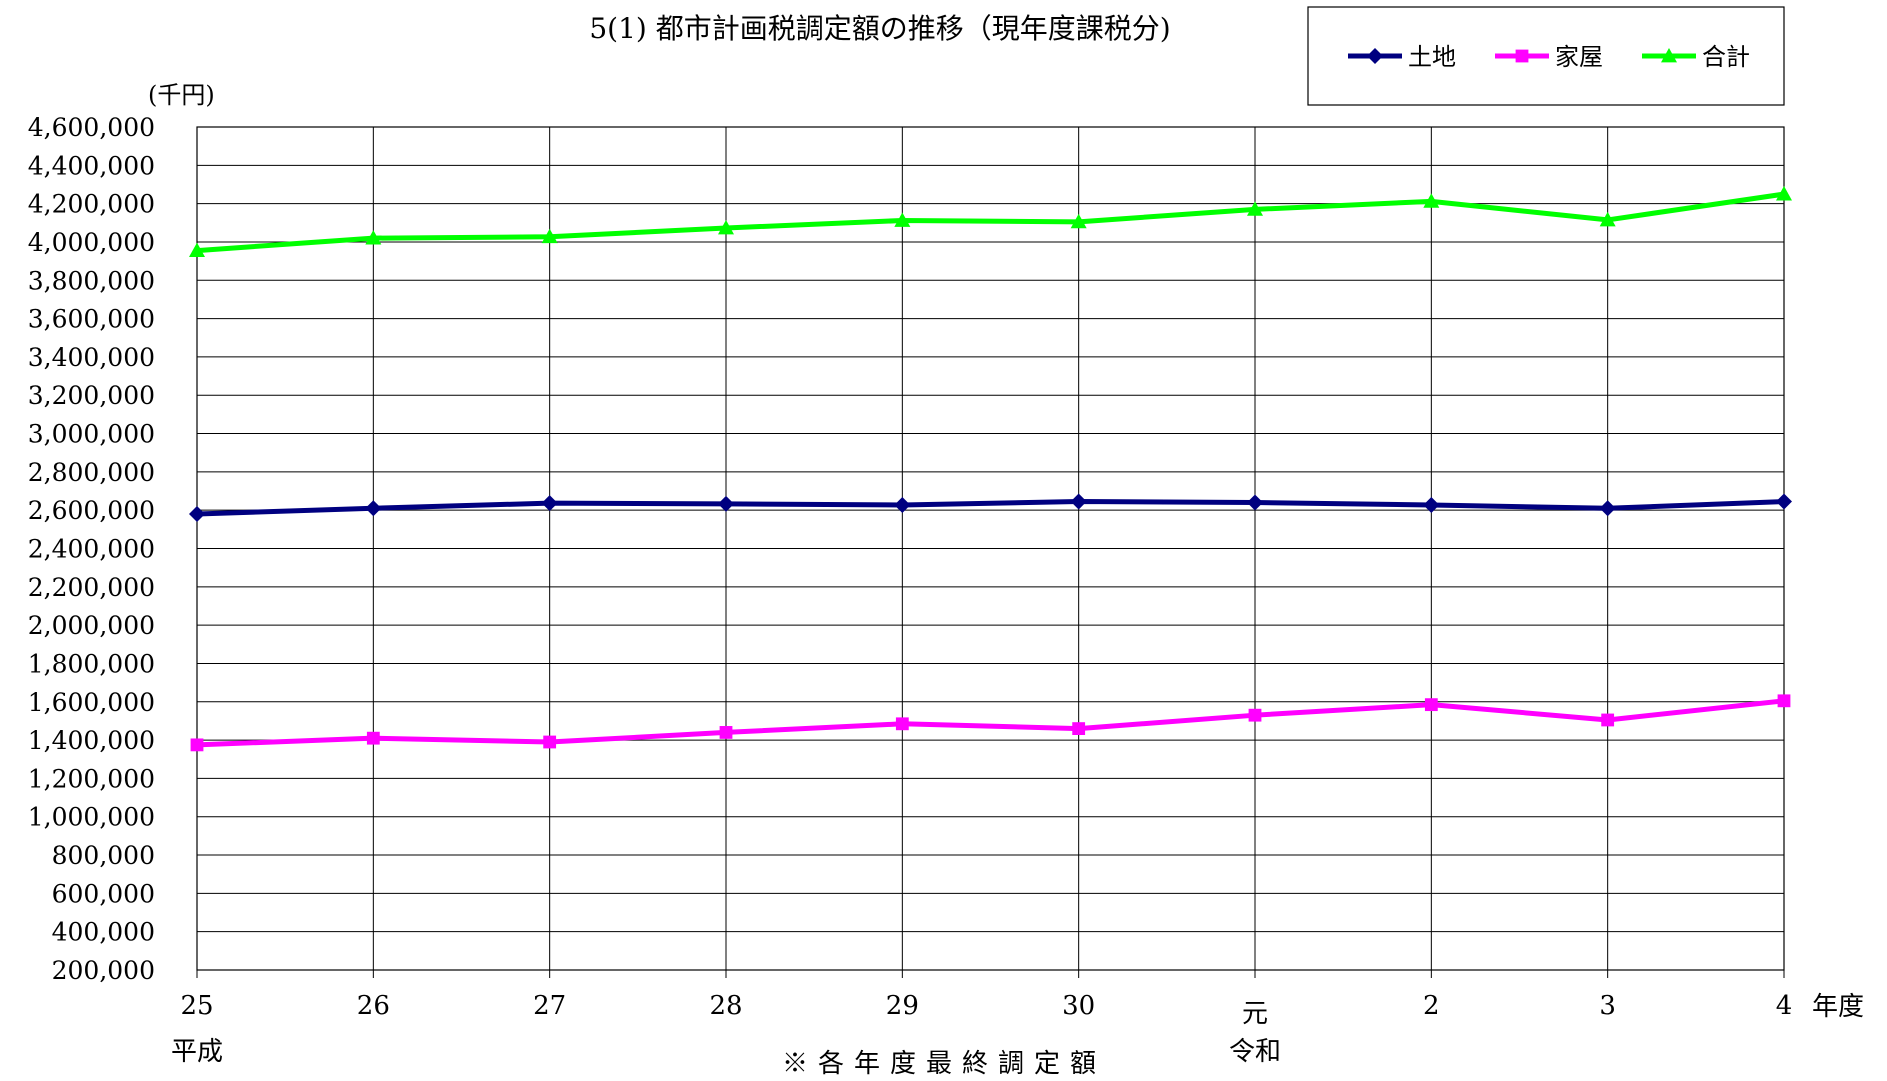 This screenshot has width=1887, height=1081. What do you see at coordinates (91, 319) in the screenshot?
I see `y-tick-label: 3,600,000` at bounding box center [91, 319].